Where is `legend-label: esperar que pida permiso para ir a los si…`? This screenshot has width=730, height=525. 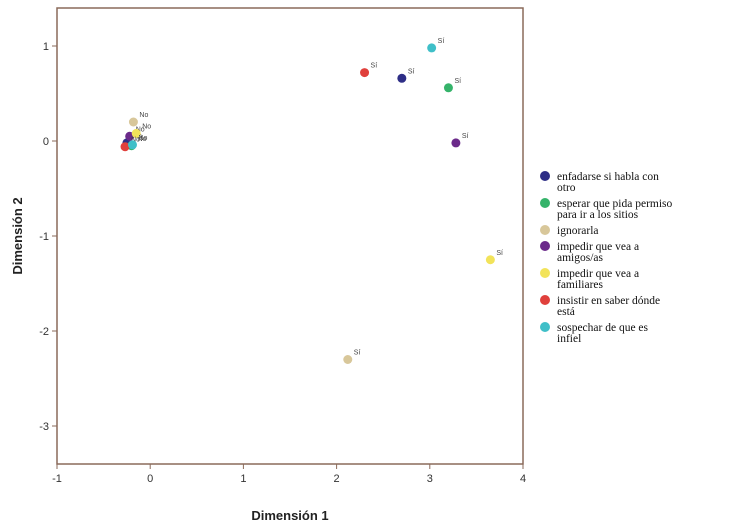 legend-label: esperar que pida permiso para ir a los si… is located at coordinates (615, 209).